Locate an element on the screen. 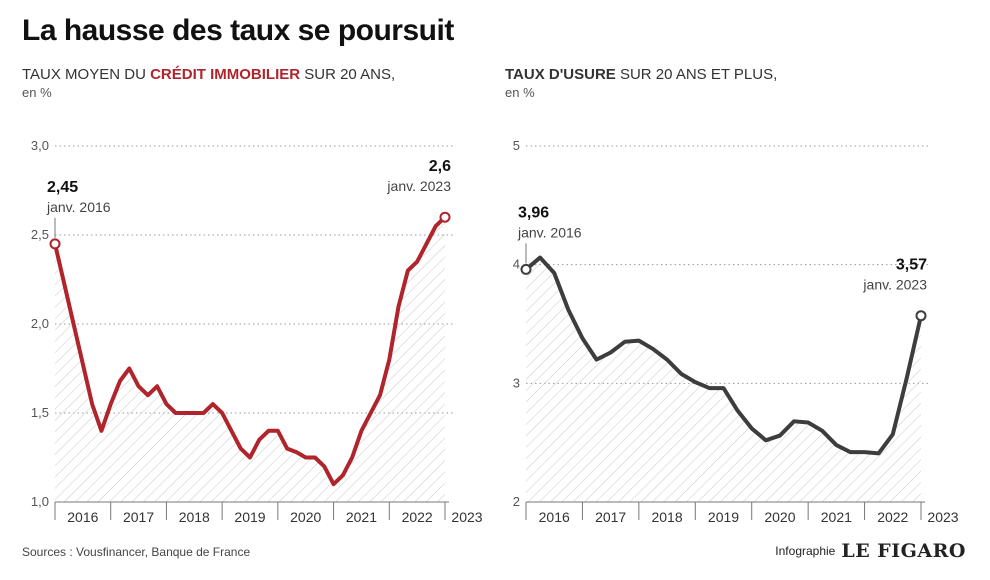  left-x-tick-label: 2023 is located at coordinates (466, 517).